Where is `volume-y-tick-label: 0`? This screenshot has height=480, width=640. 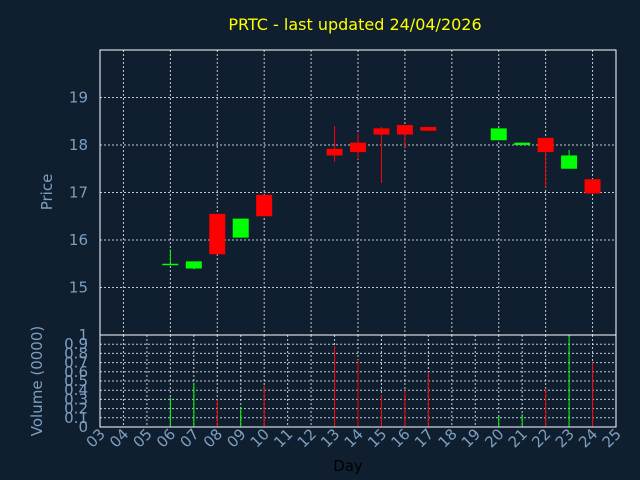
volume-y-tick-label: 0 is located at coordinates (83, 427).